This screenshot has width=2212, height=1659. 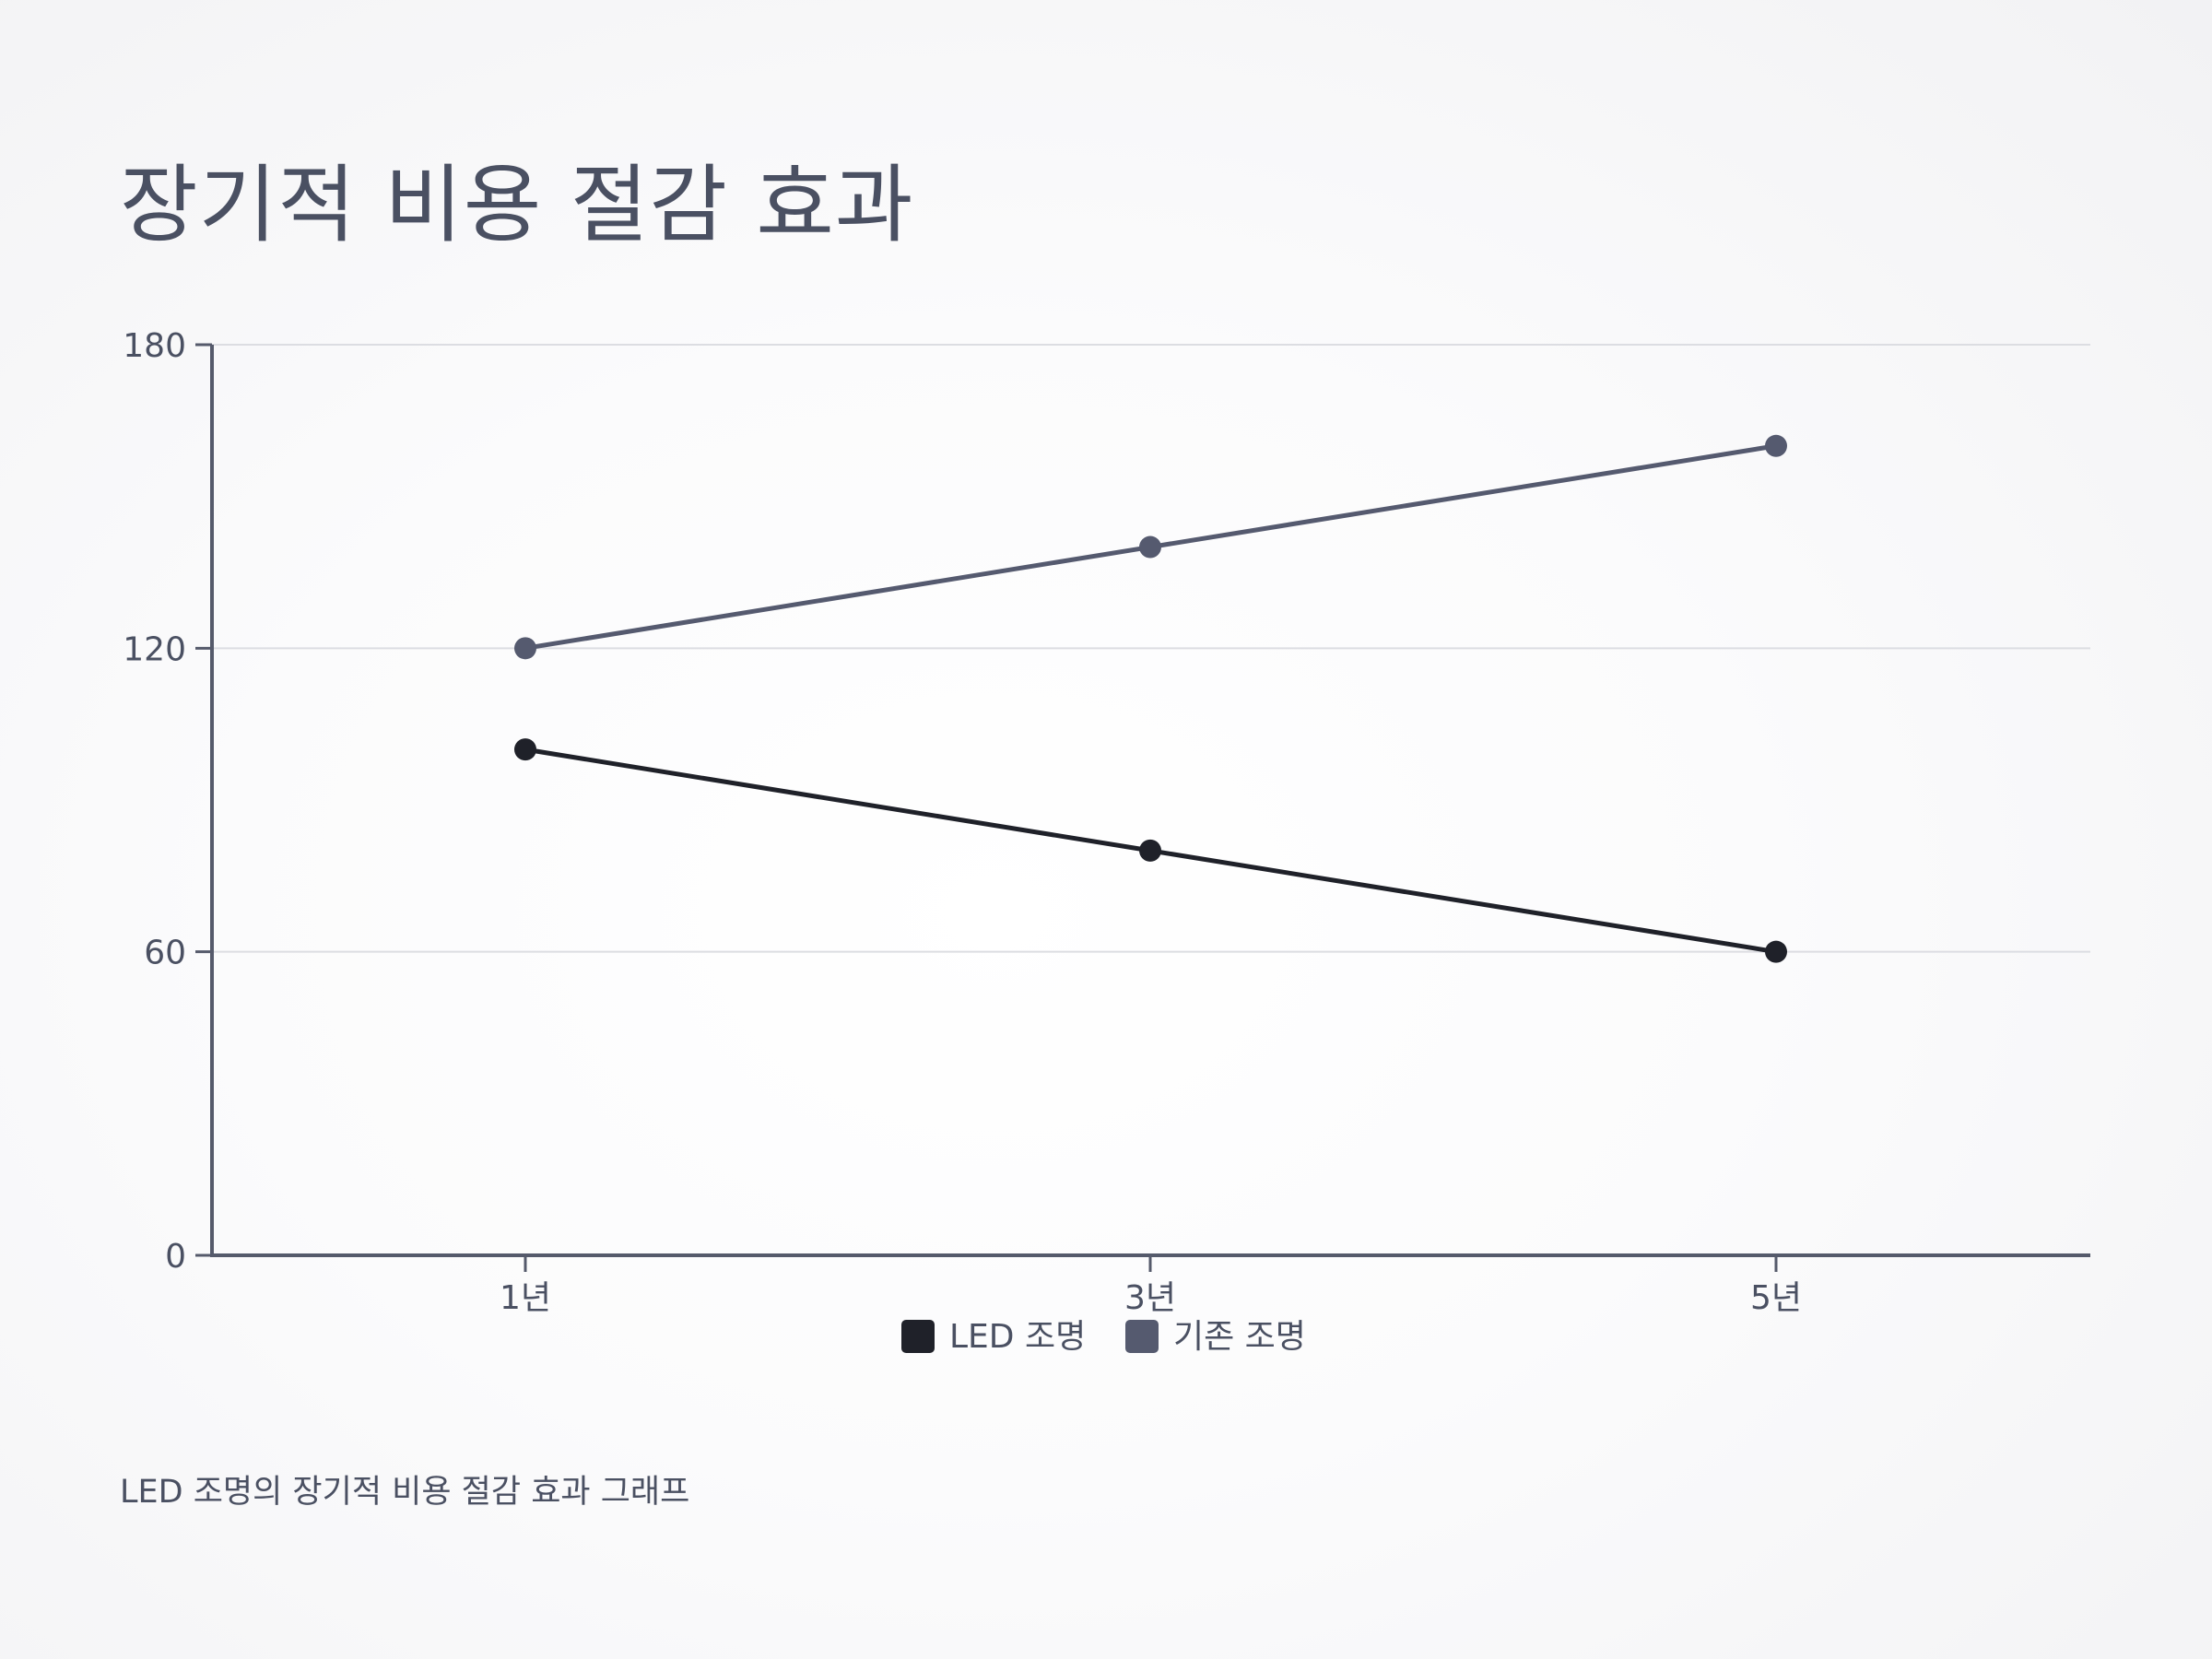 I want to click on chart-title: 장기적 비용 절감 효과, so click(x=517, y=205).